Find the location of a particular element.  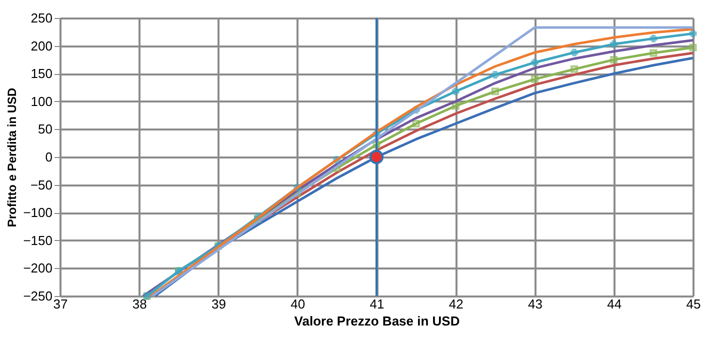

y-tick-label: −150 is located at coordinates (37, 240).